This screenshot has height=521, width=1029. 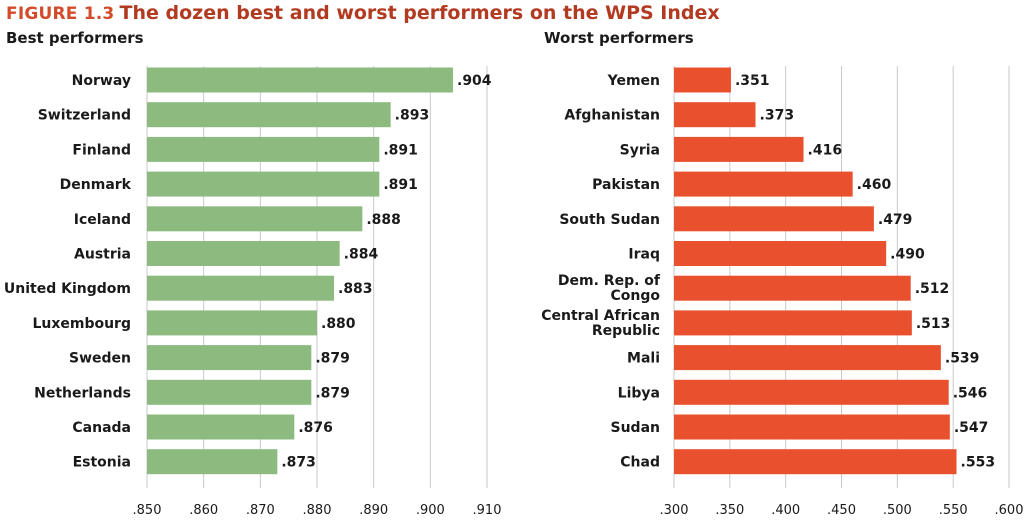 I want to click on category-label: Norway, so click(x=101, y=81).